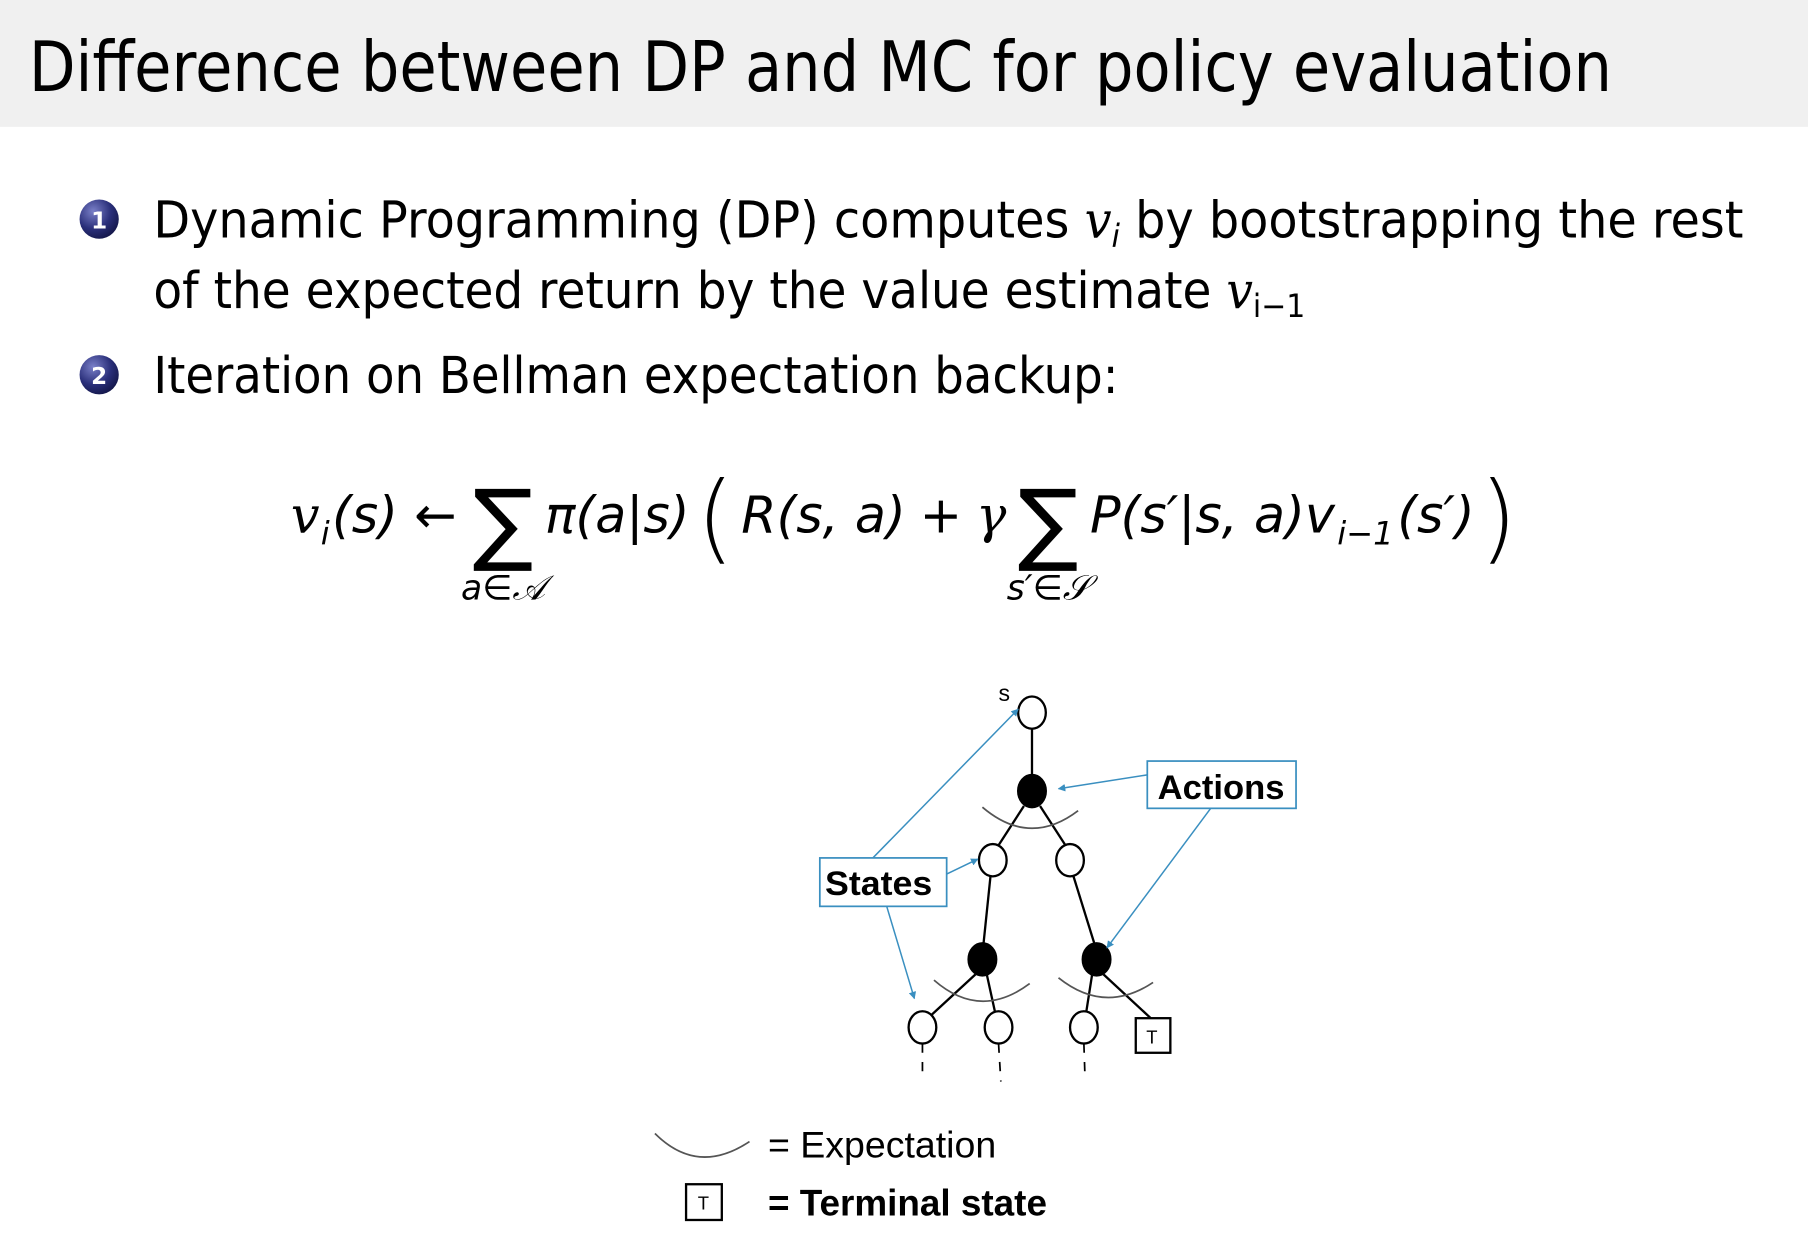  I want to click on actions-callout-box, so click(1221, 785).